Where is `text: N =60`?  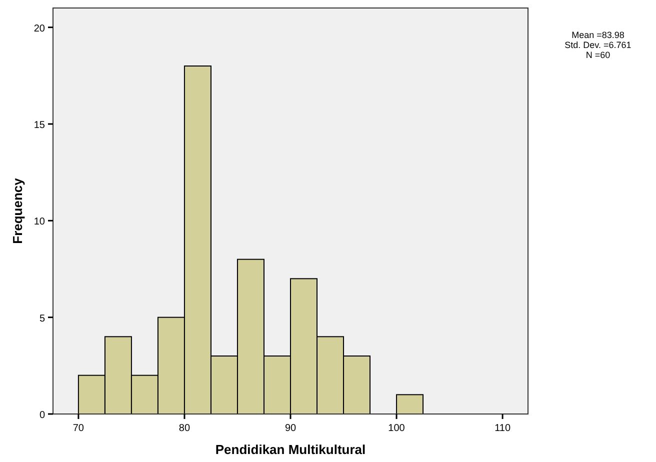
text: N =60 is located at coordinates (598, 55).